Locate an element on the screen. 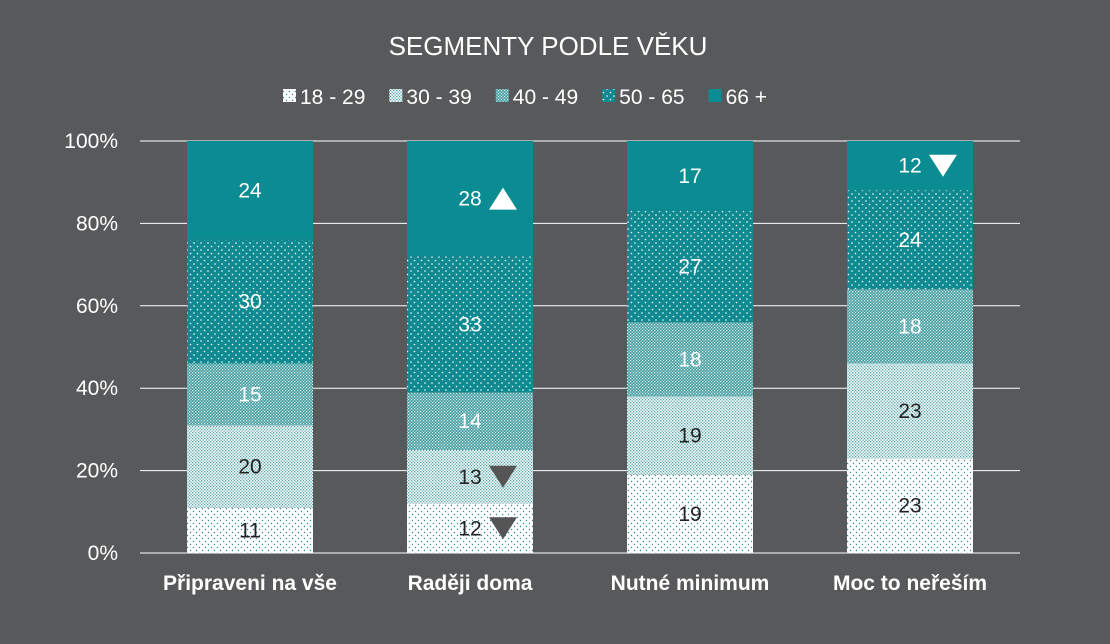 The height and width of the screenshot is (644, 1110). y-tick-label: 60% is located at coordinates (97, 306).